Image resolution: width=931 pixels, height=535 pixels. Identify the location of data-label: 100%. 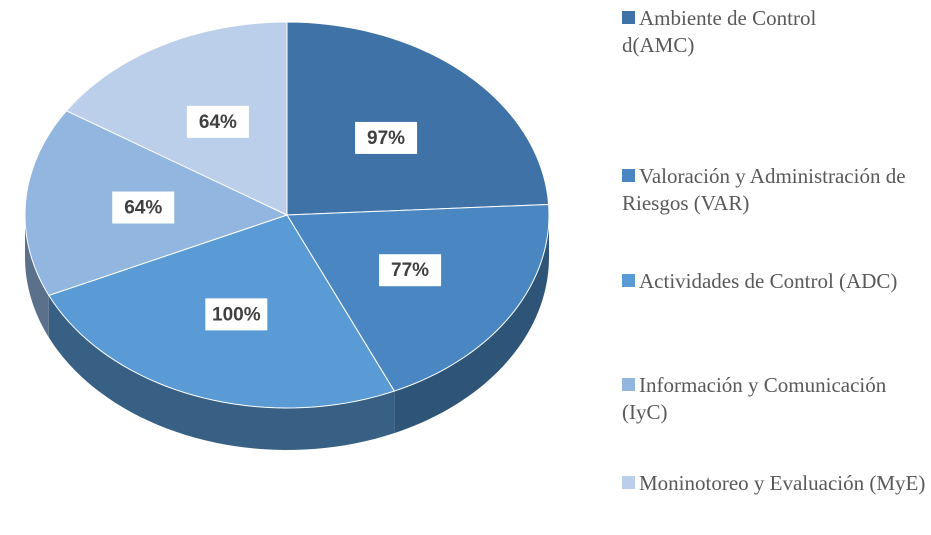
(236, 314).